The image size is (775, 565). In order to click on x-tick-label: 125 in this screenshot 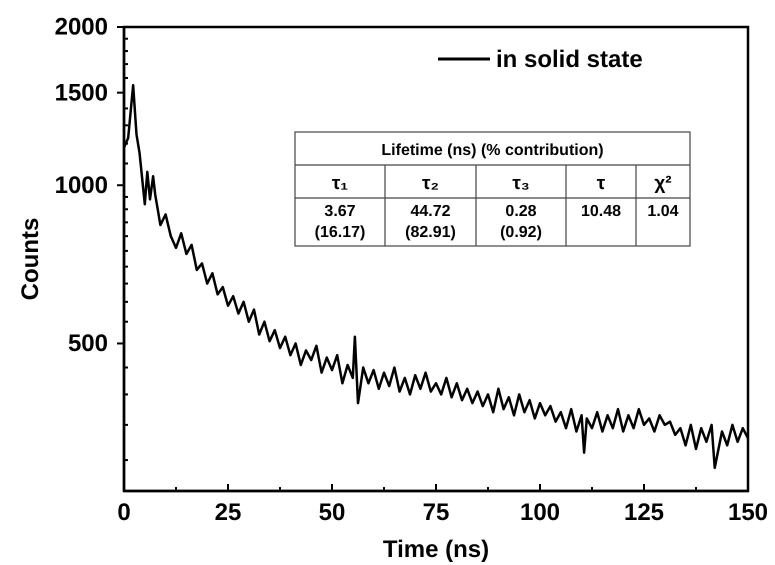, I will do `click(644, 512)`.